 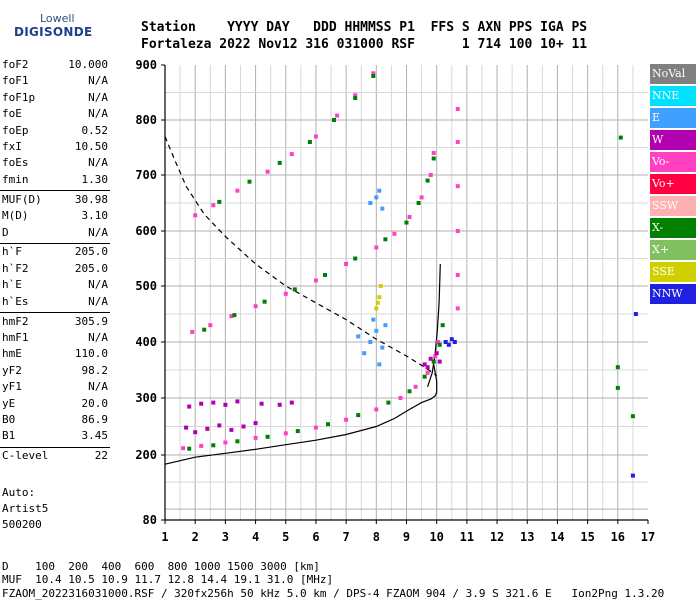 I want to click on param-row: M(D) 3.10, so click(x=55, y=217).